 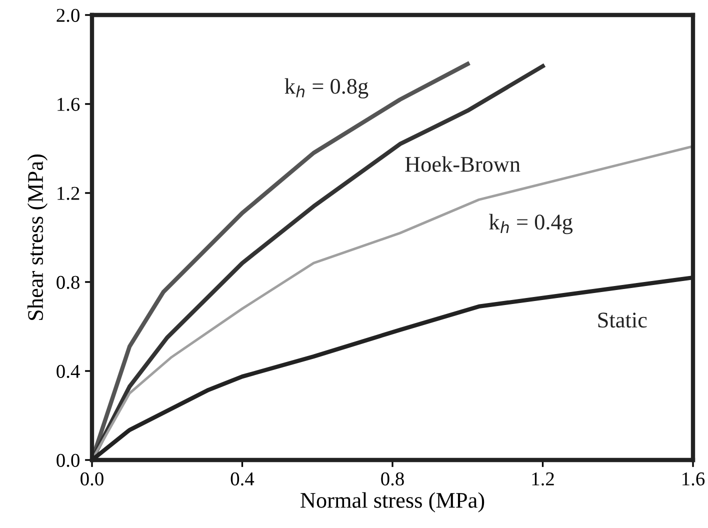 What do you see at coordinates (392, 479) in the screenshot?
I see `x-tick-label: 0.8` at bounding box center [392, 479].